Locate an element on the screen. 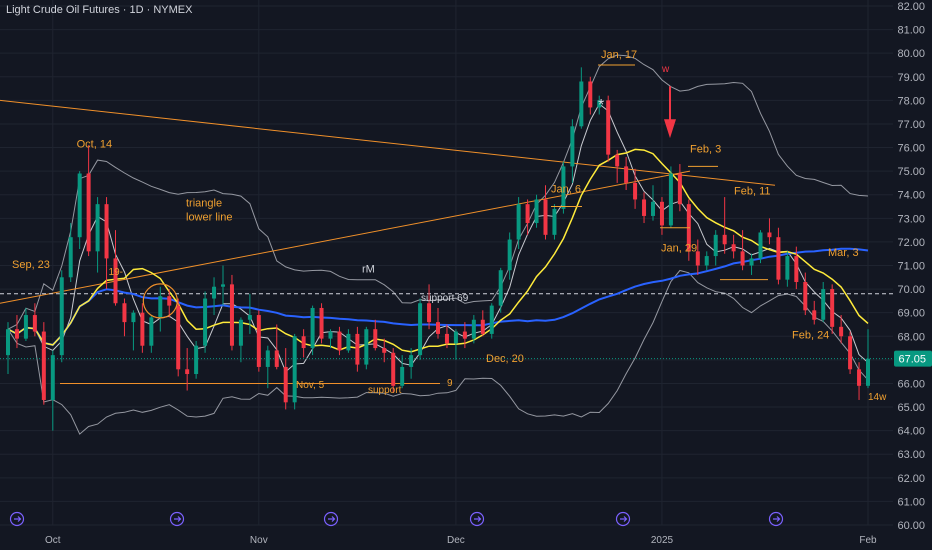 The image size is (932, 550). price-tick-label: 81.00 is located at coordinates (911, 31).